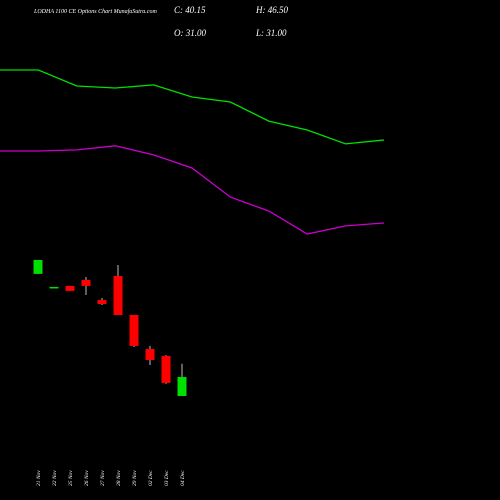  What do you see at coordinates (39, 478) in the screenshot?
I see `x-tick-label: 21 Nov` at bounding box center [39, 478].